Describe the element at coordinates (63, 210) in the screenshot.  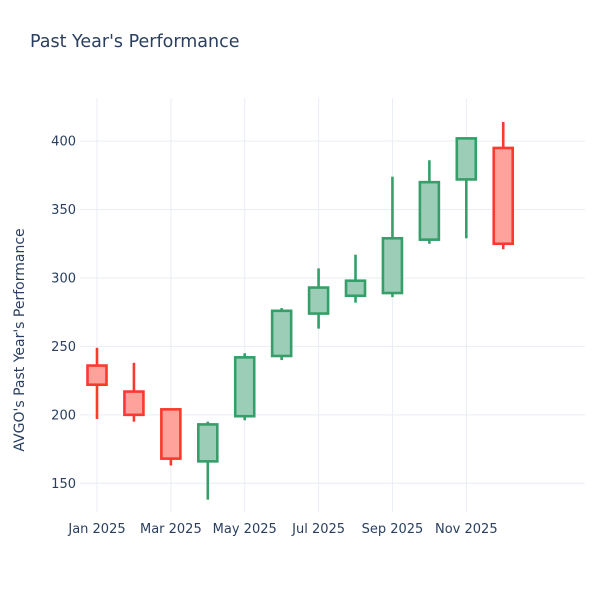
I see `y-tick-label: 350` at that location.